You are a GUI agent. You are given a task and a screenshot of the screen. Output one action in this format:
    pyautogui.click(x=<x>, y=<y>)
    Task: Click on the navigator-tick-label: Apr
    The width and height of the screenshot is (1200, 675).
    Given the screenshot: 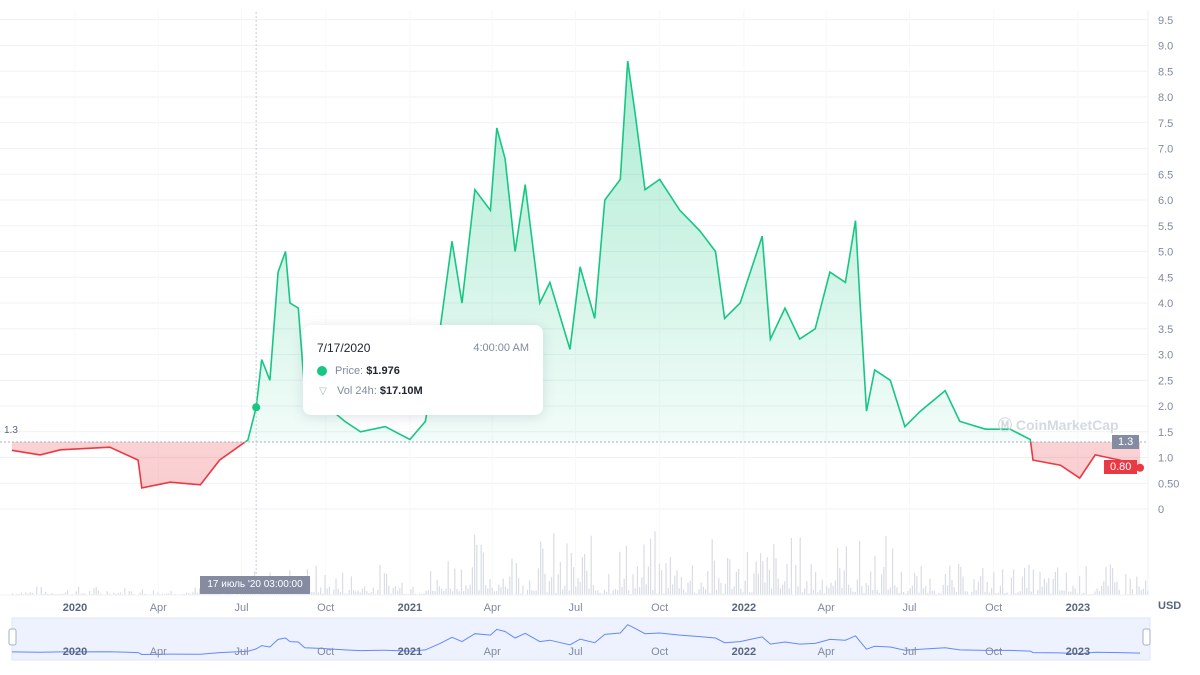 What is the action you would take?
    pyautogui.click(x=826, y=652)
    